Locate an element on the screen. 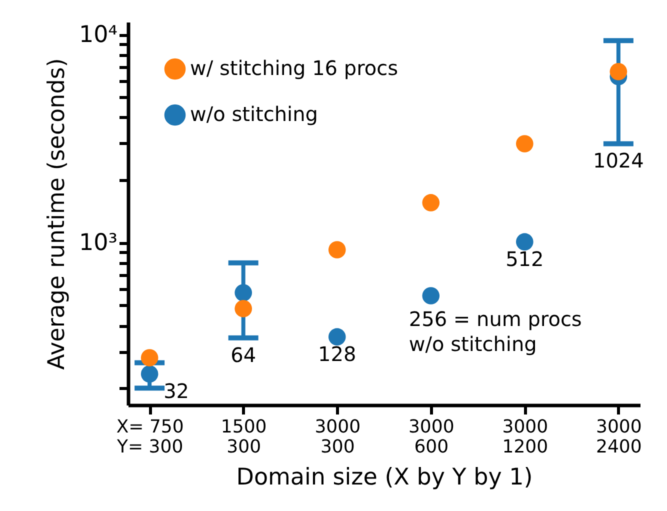 This screenshot has height=511, width=667. y-axis-title: Average runtime (seconds) is located at coordinates (57, 214).